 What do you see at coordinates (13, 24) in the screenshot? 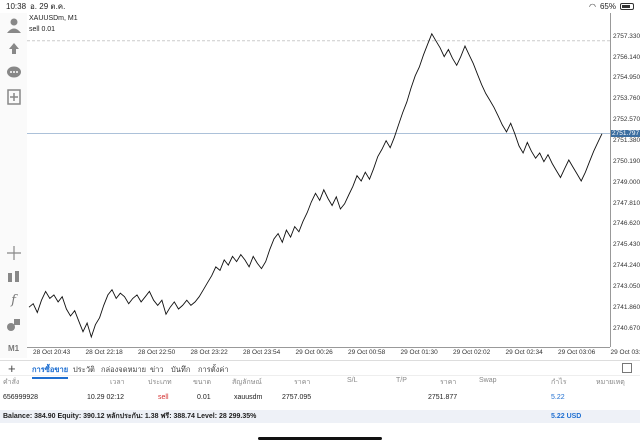
I see `account-icon` at bounding box center [13, 24].